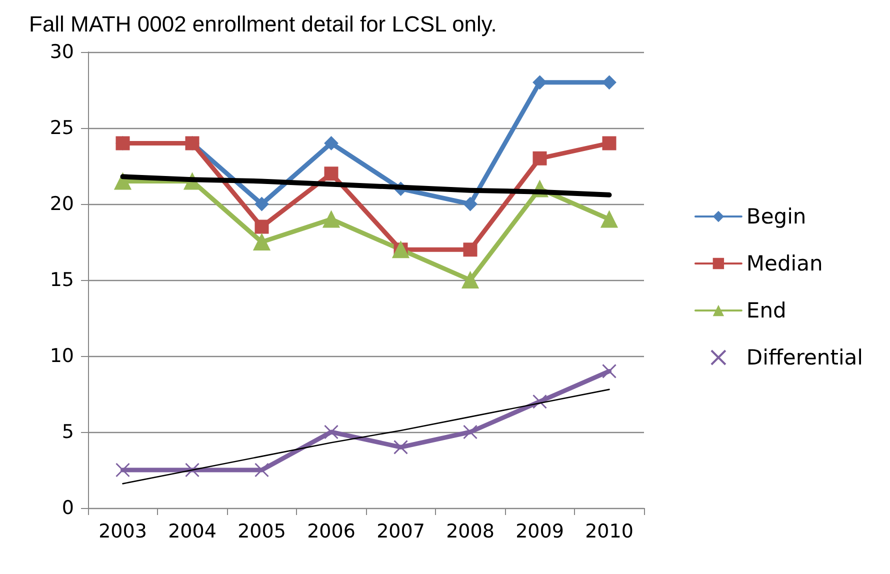 This screenshot has height=574, width=890. Describe the element at coordinates (470, 531) in the screenshot. I see `x-tick-label: 2008` at that location.